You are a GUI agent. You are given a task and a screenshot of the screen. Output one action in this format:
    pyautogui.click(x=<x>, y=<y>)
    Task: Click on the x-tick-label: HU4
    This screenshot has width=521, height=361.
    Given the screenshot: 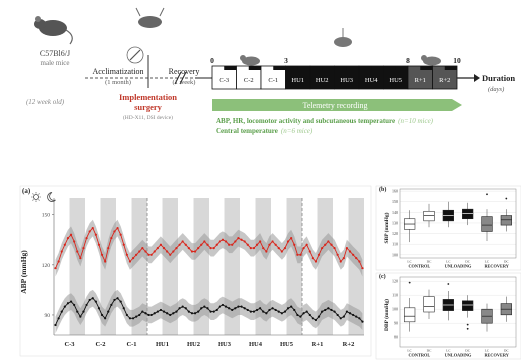 What is the action you would take?
    pyautogui.click(x=256, y=344)
    